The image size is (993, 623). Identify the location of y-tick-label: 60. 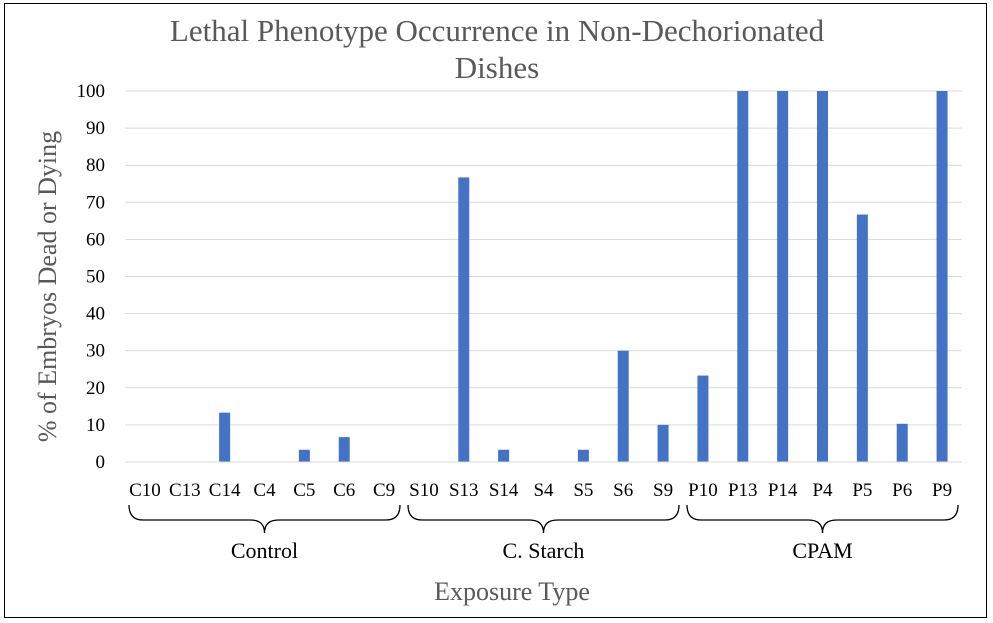
(95, 239).